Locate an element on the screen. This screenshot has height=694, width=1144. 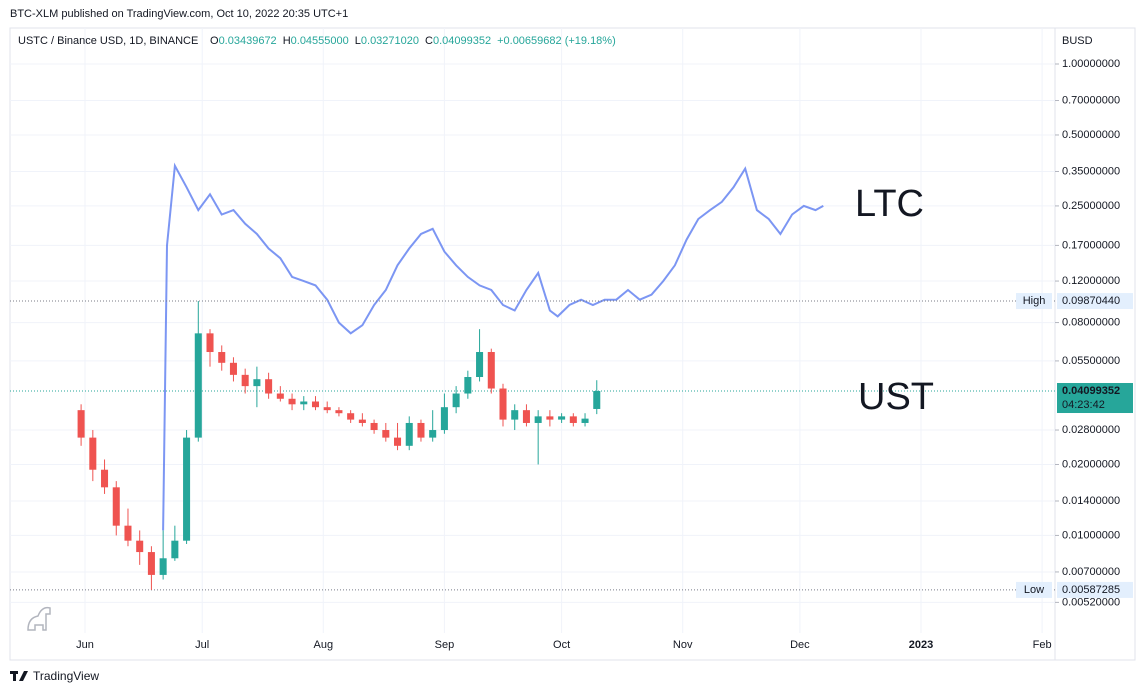
y-tick-label: 0.01400000 is located at coordinates (1091, 501).